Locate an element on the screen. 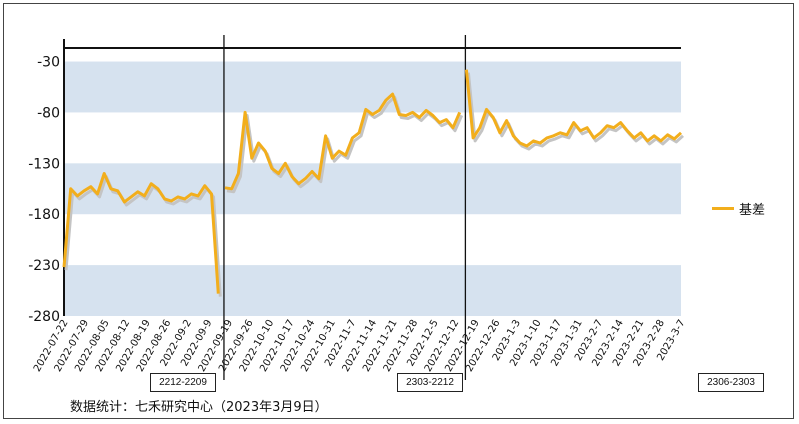  y-tick-label: -80 is located at coordinates (48, 113).